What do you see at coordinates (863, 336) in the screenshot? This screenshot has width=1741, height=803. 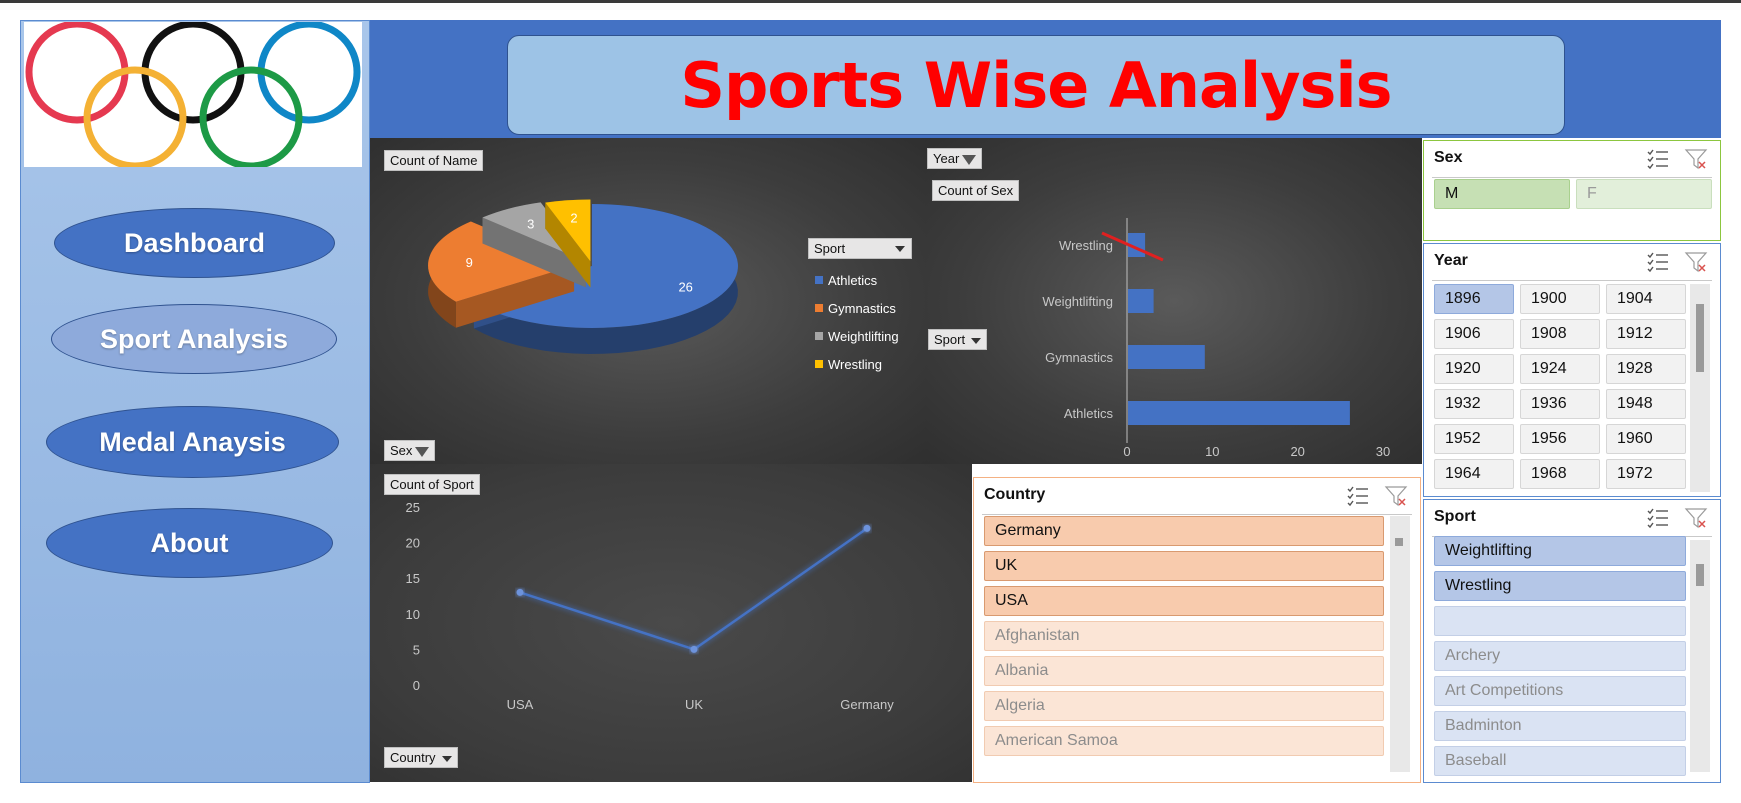 I see `legend-label: Weightlifting` at bounding box center [863, 336].